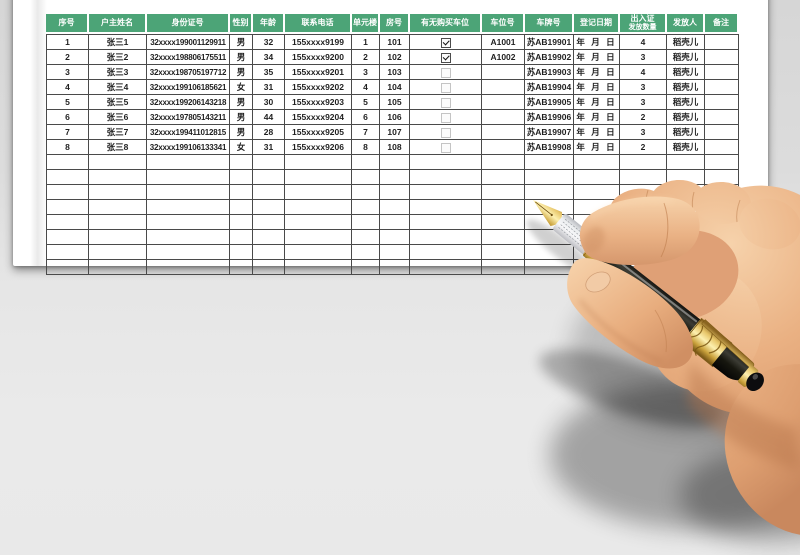 This screenshot has width=800, height=555. I want to click on cell-id: 32xxxx199411012815, so click(188, 133).